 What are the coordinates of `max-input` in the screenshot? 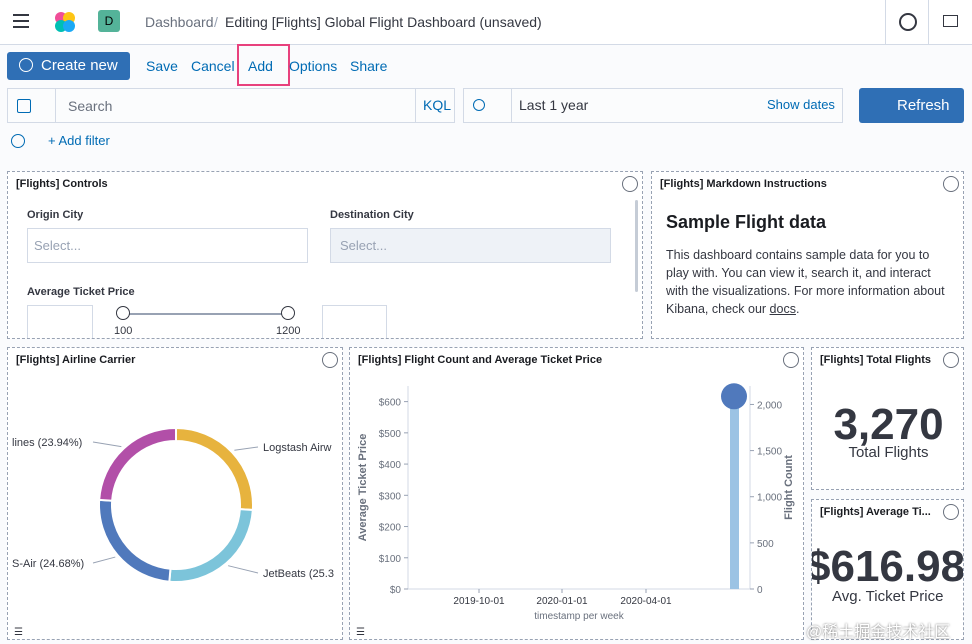 It's located at (354, 321).